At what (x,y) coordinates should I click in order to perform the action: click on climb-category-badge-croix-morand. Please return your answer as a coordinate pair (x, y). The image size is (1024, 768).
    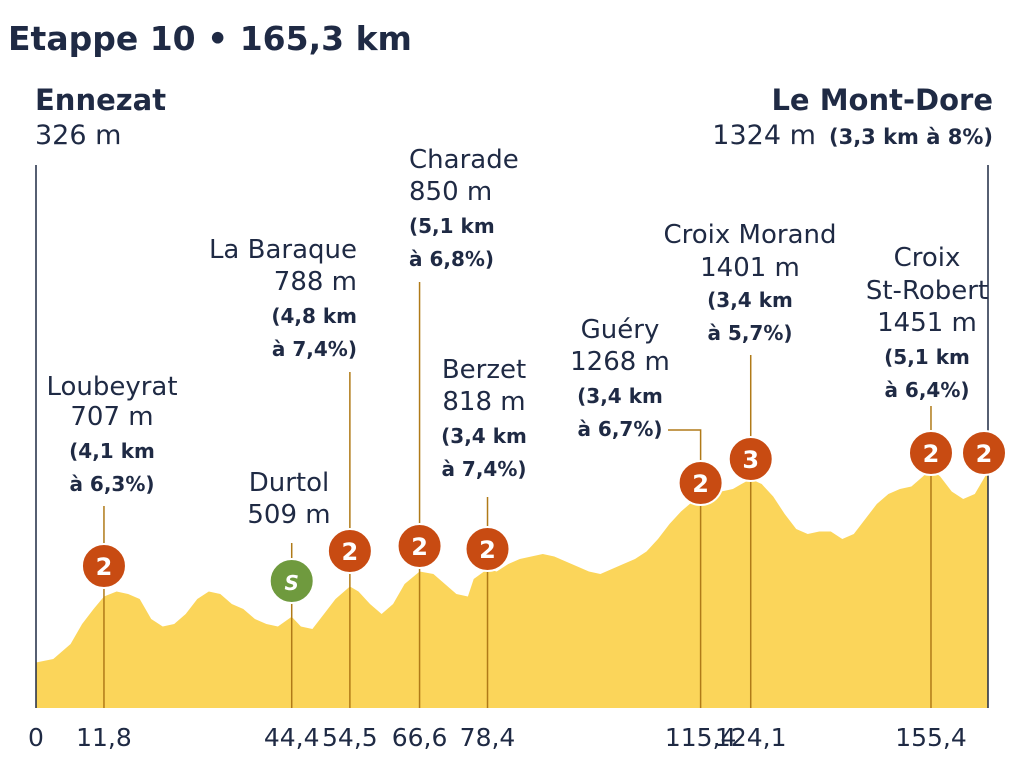
    Looking at the image, I should click on (750, 459).